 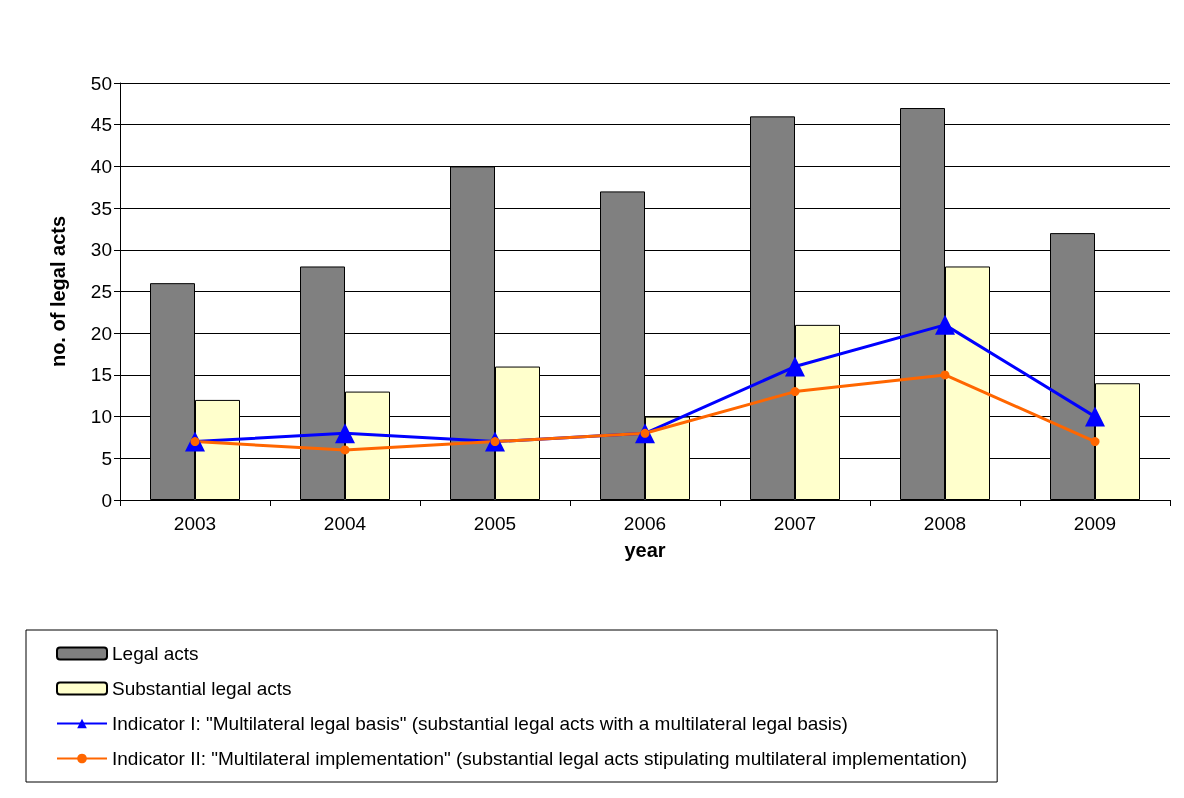 What do you see at coordinates (645, 550) in the screenshot?
I see `x-axis-title: year` at bounding box center [645, 550].